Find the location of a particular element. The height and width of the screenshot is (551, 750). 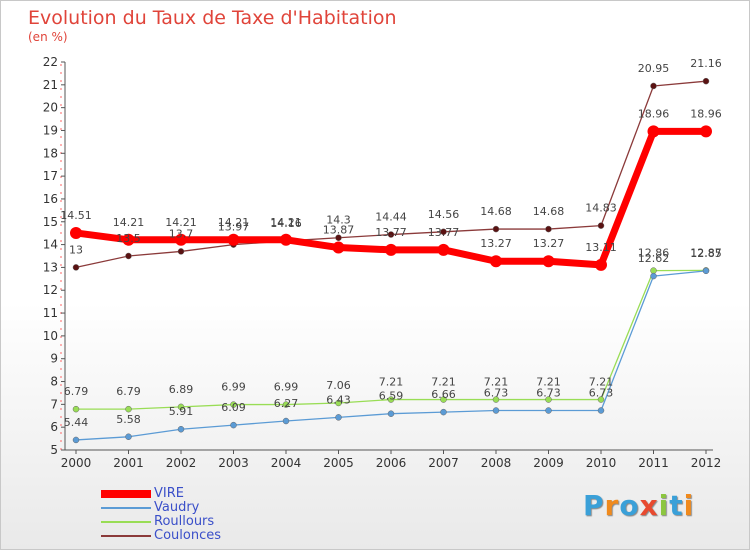

data-label-vaudry: 5.91 is located at coordinates (181, 411).